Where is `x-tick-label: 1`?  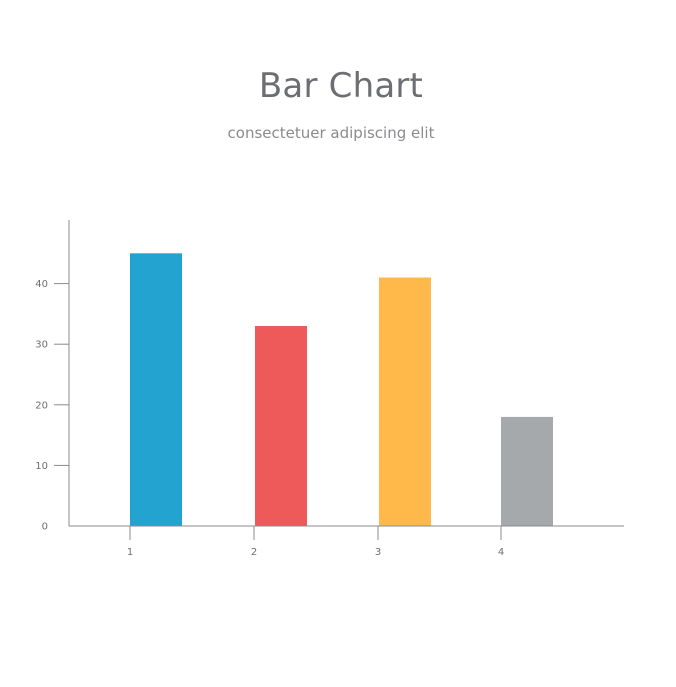
x-tick-label: 1 is located at coordinates (130, 552).